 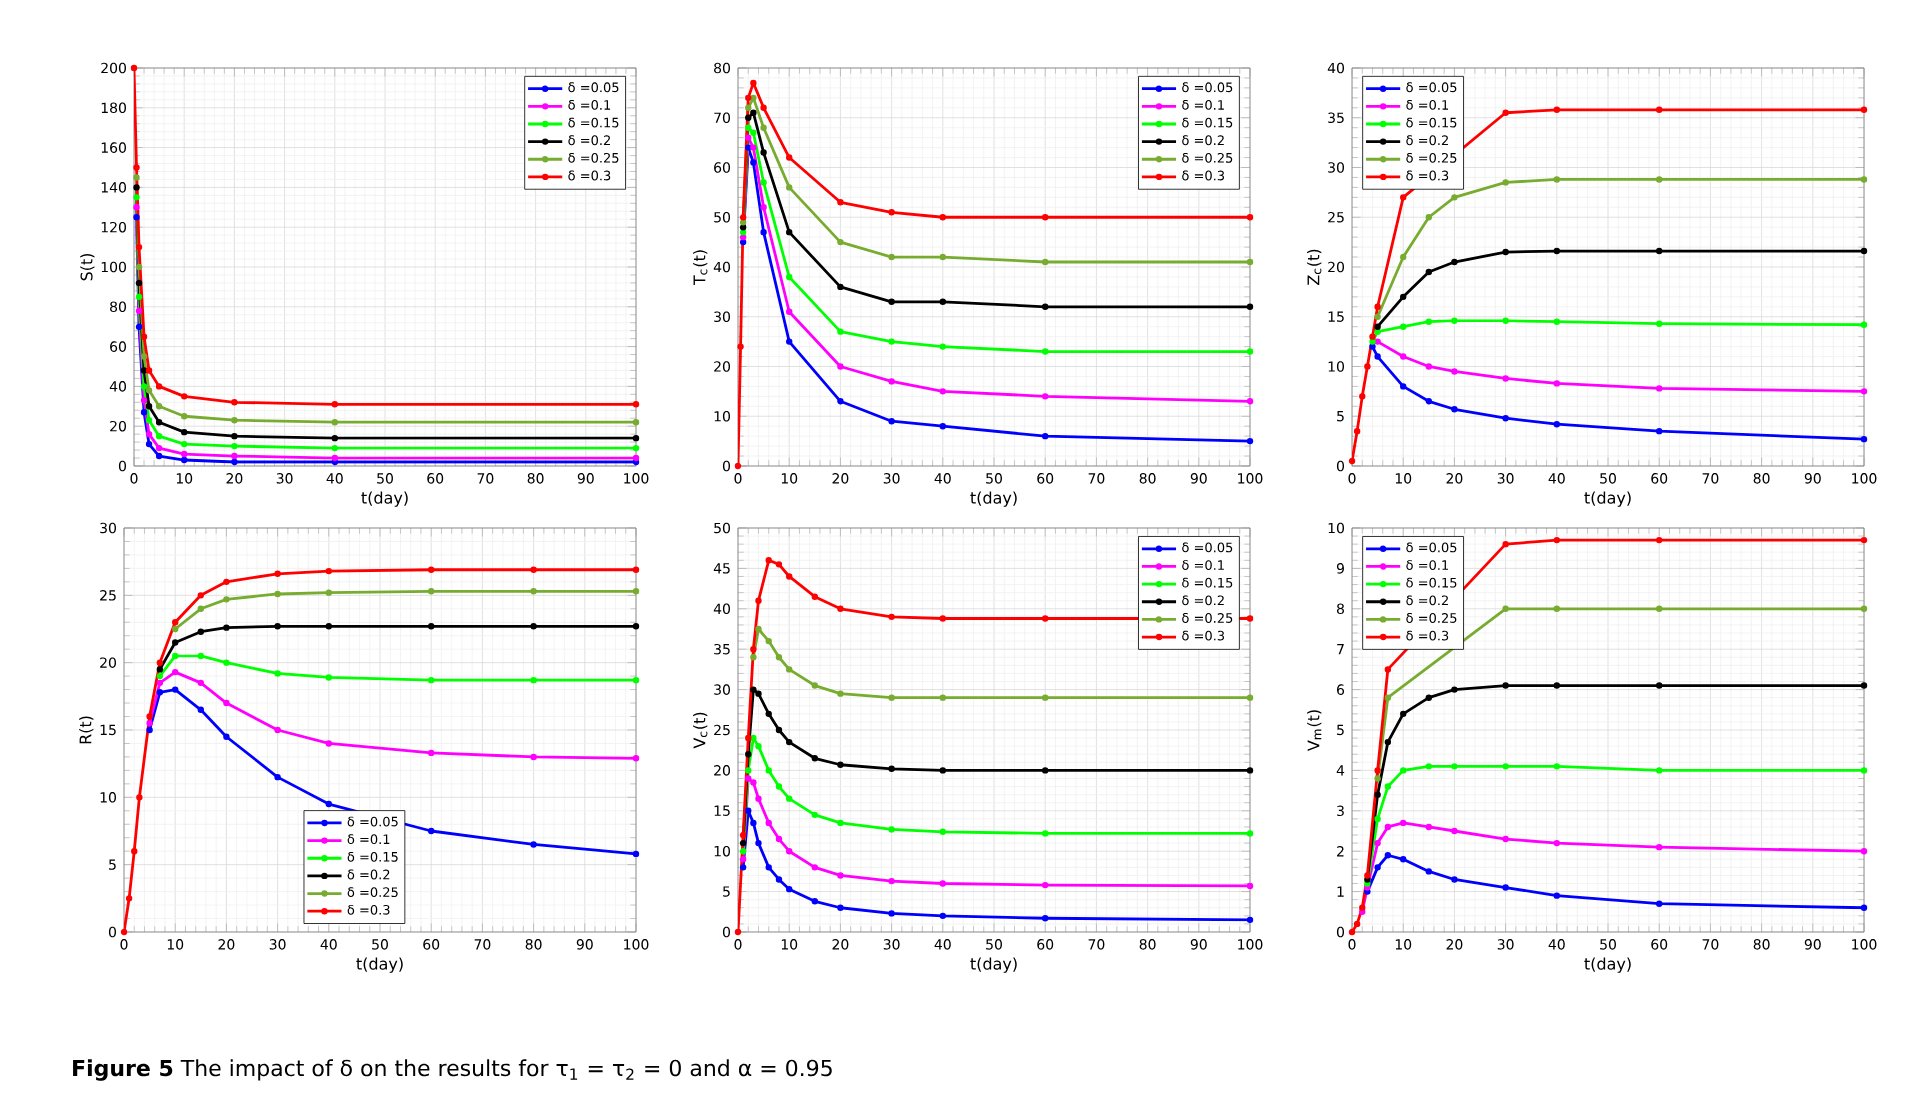 What do you see at coordinates (700, 268) in the screenshot?
I see `y-axis-title: T$_{c}$(t)` at bounding box center [700, 268].